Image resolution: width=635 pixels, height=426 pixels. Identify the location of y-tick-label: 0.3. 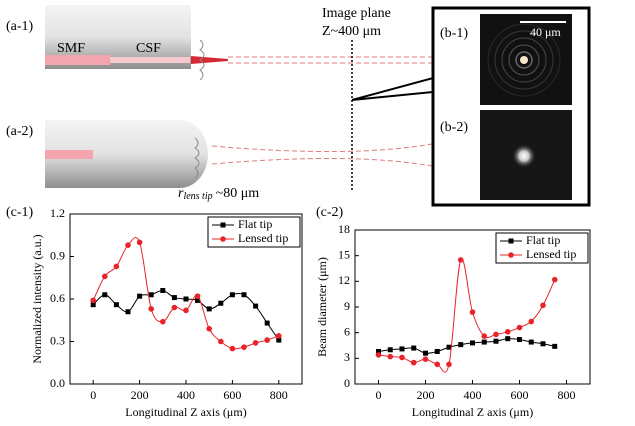
(57, 340).